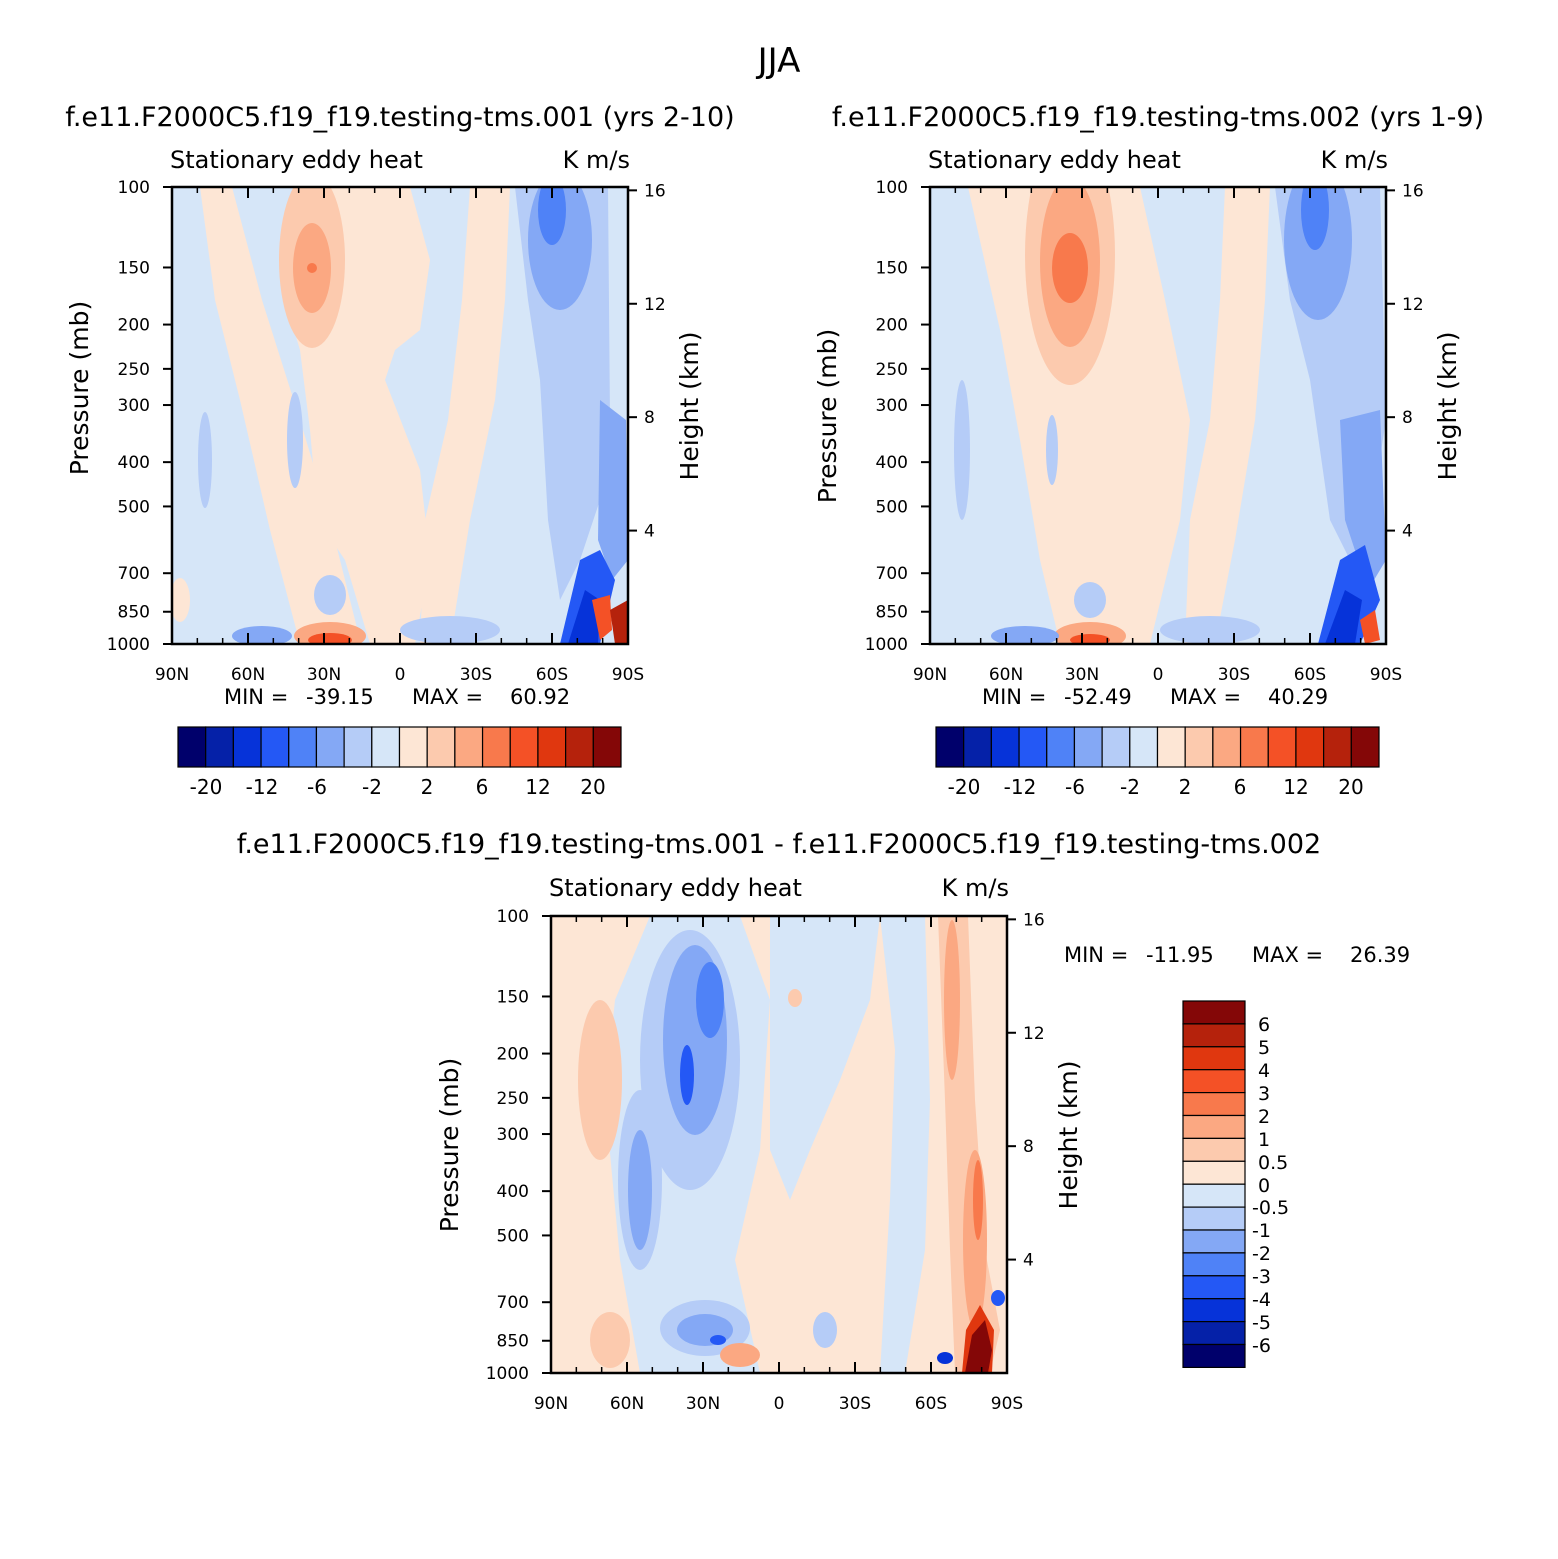 The image size is (1558, 1559). What do you see at coordinates (1054, 160) in the screenshot?
I see `panel-b-left-label: Stationary eddy heat` at bounding box center [1054, 160].